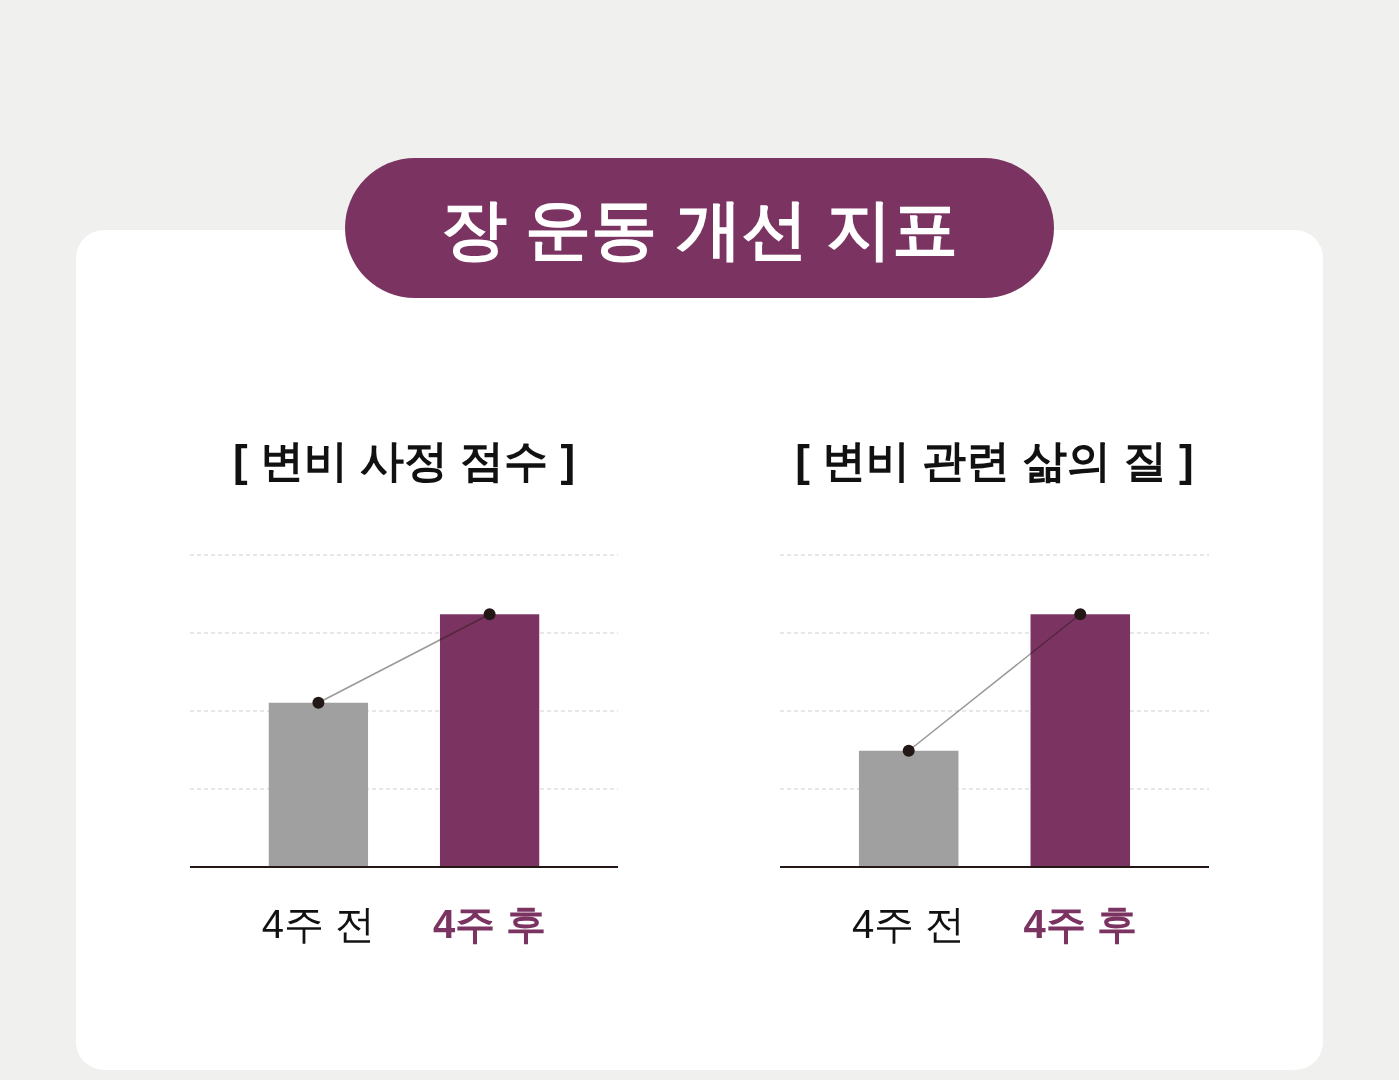 This screenshot has height=1080, width=1399. Describe the element at coordinates (404, 460) in the screenshot. I see `chart-title: [ 변비 사정 점수 ]` at that location.